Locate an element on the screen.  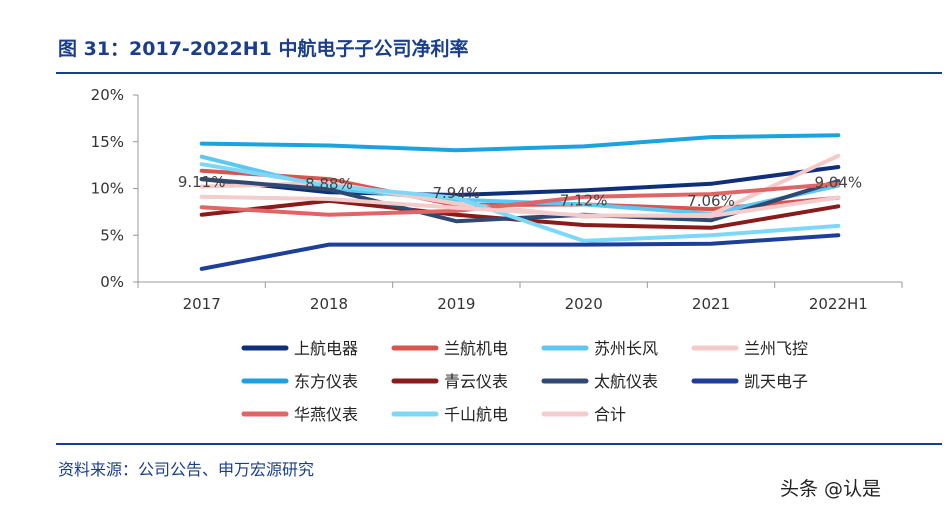
y-tick-label: 10% is located at coordinates (107, 189).